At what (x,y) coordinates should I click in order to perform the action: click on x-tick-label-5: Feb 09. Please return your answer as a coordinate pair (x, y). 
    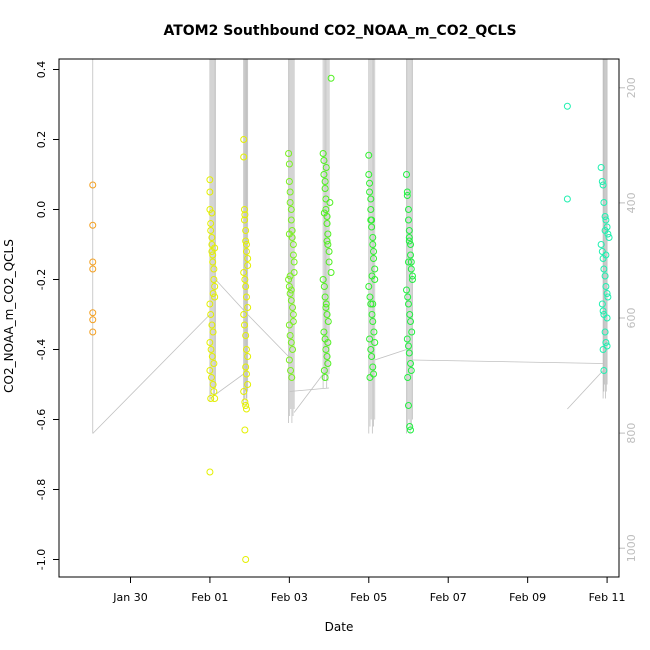
    Looking at the image, I should click on (527, 597).